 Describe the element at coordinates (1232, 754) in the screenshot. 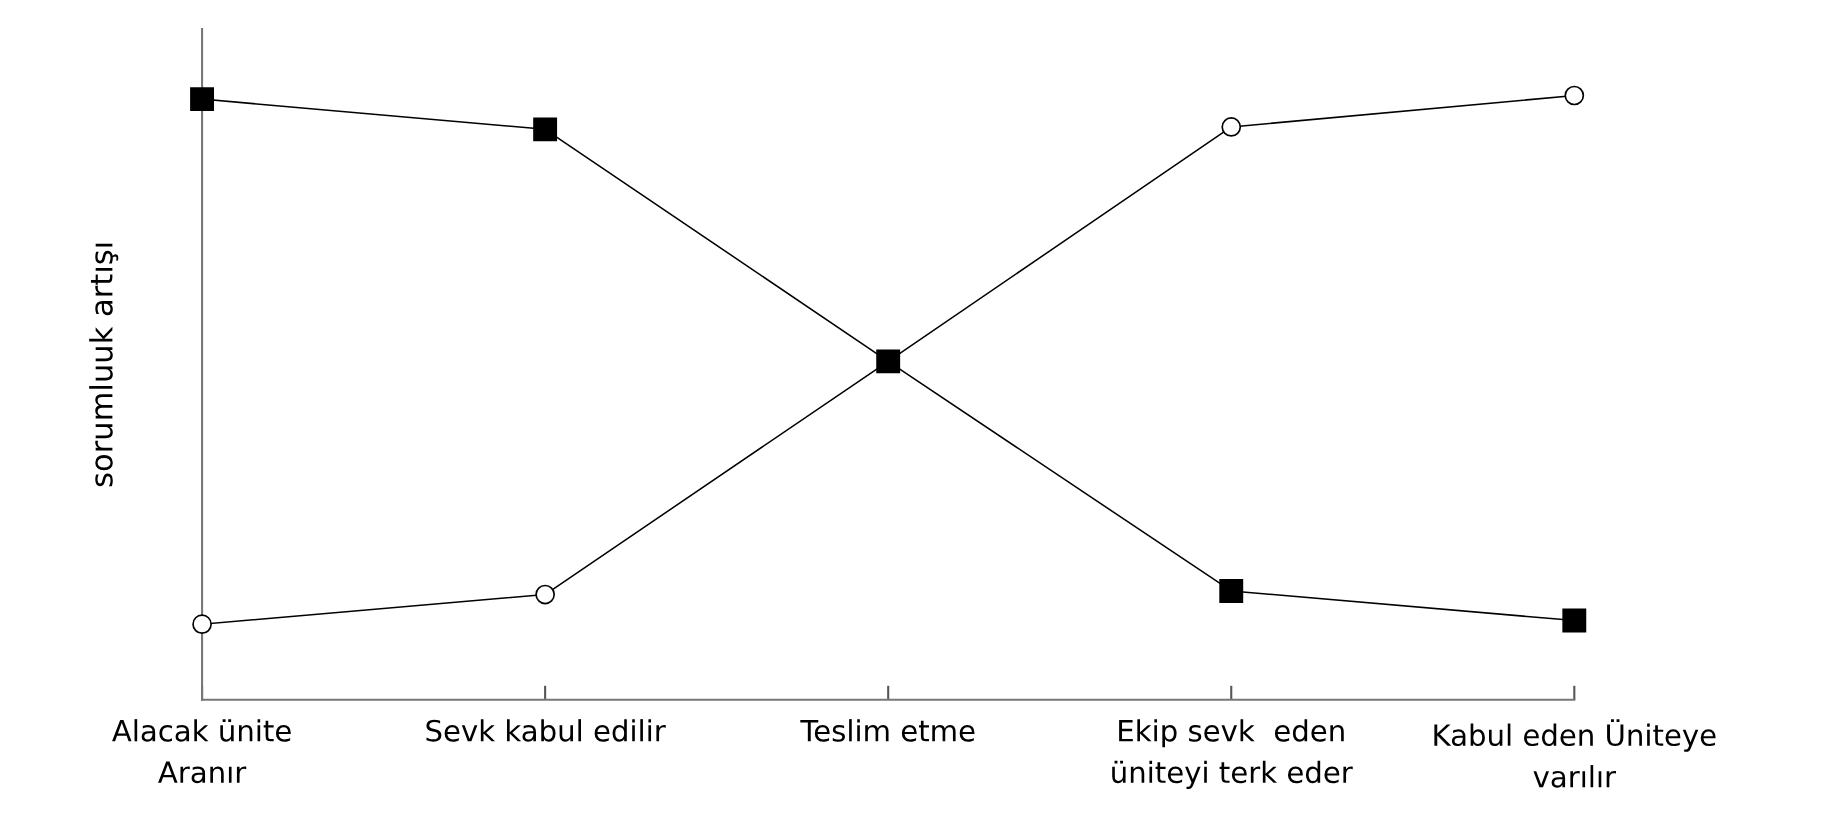

I see `x-tick-label: Ekip sevk eden üniteyi terk eder` at that location.